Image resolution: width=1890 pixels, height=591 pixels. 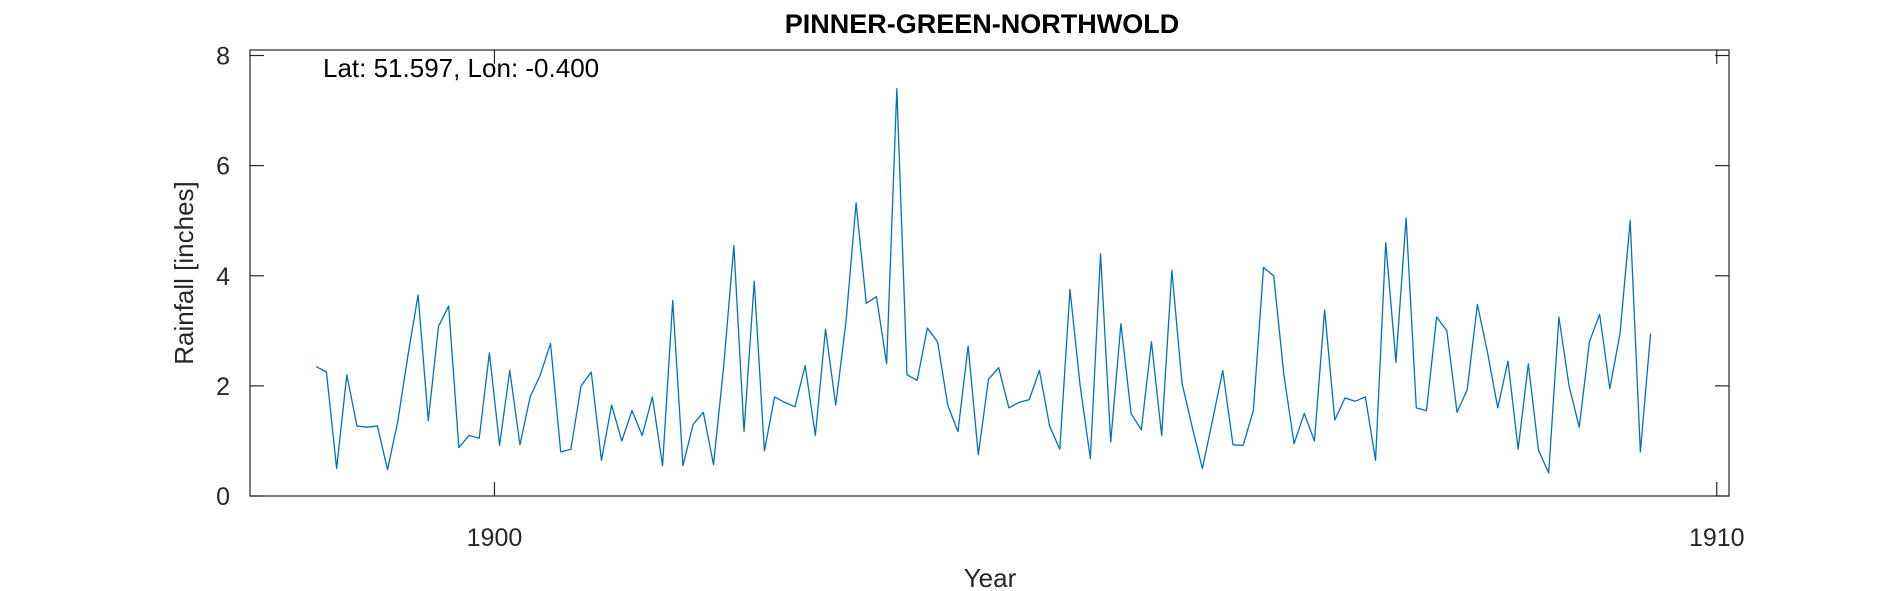 What do you see at coordinates (223, 277) in the screenshot?
I see `y-tick-label: 4` at bounding box center [223, 277].